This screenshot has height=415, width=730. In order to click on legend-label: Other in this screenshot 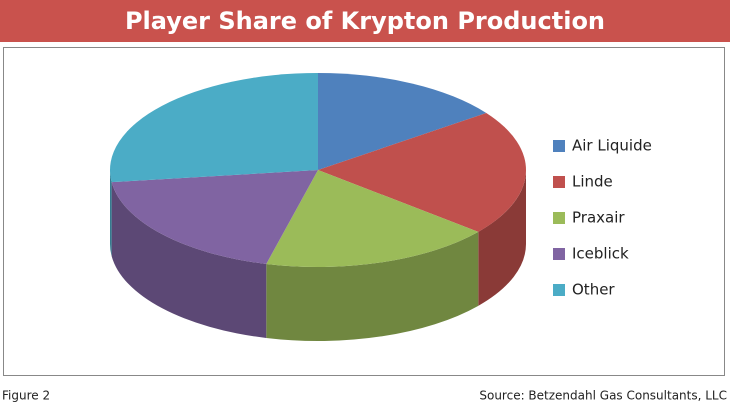, I will do `click(593, 290)`.